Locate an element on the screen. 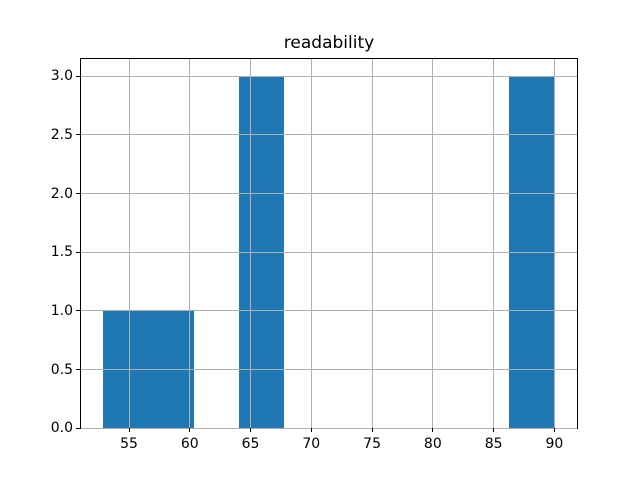 The image size is (640, 480). x-tick-label: 60 is located at coordinates (189, 443).